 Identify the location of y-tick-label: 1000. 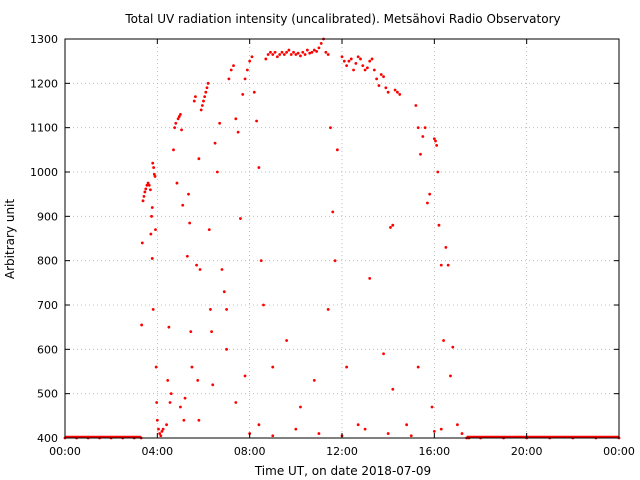
(44, 172).